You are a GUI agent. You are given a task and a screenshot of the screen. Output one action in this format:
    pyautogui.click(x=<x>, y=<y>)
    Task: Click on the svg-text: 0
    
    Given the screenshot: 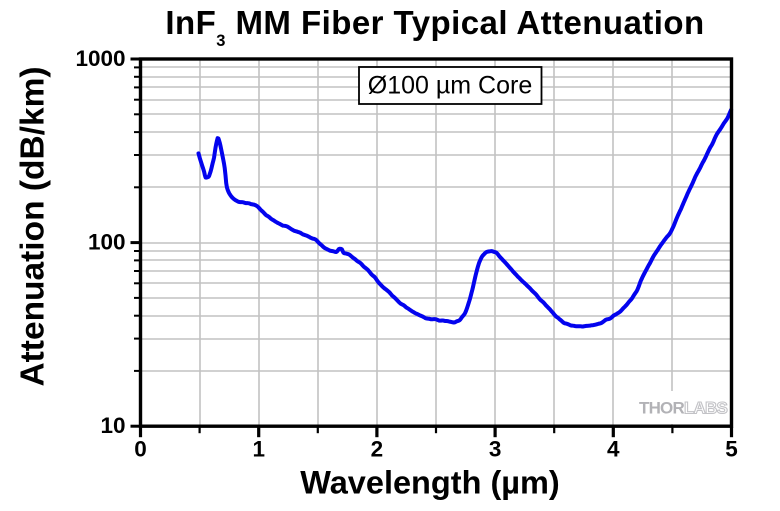 What is the action you would take?
    pyautogui.click(x=140, y=449)
    